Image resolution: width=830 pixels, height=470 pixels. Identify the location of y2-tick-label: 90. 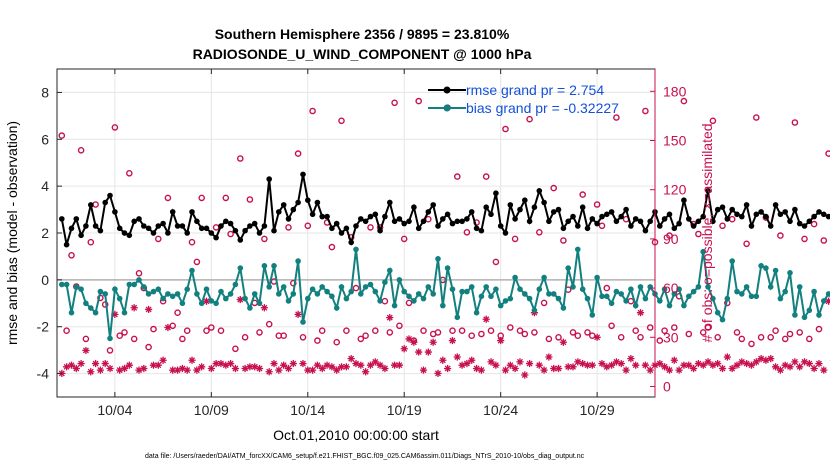
(671, 239).